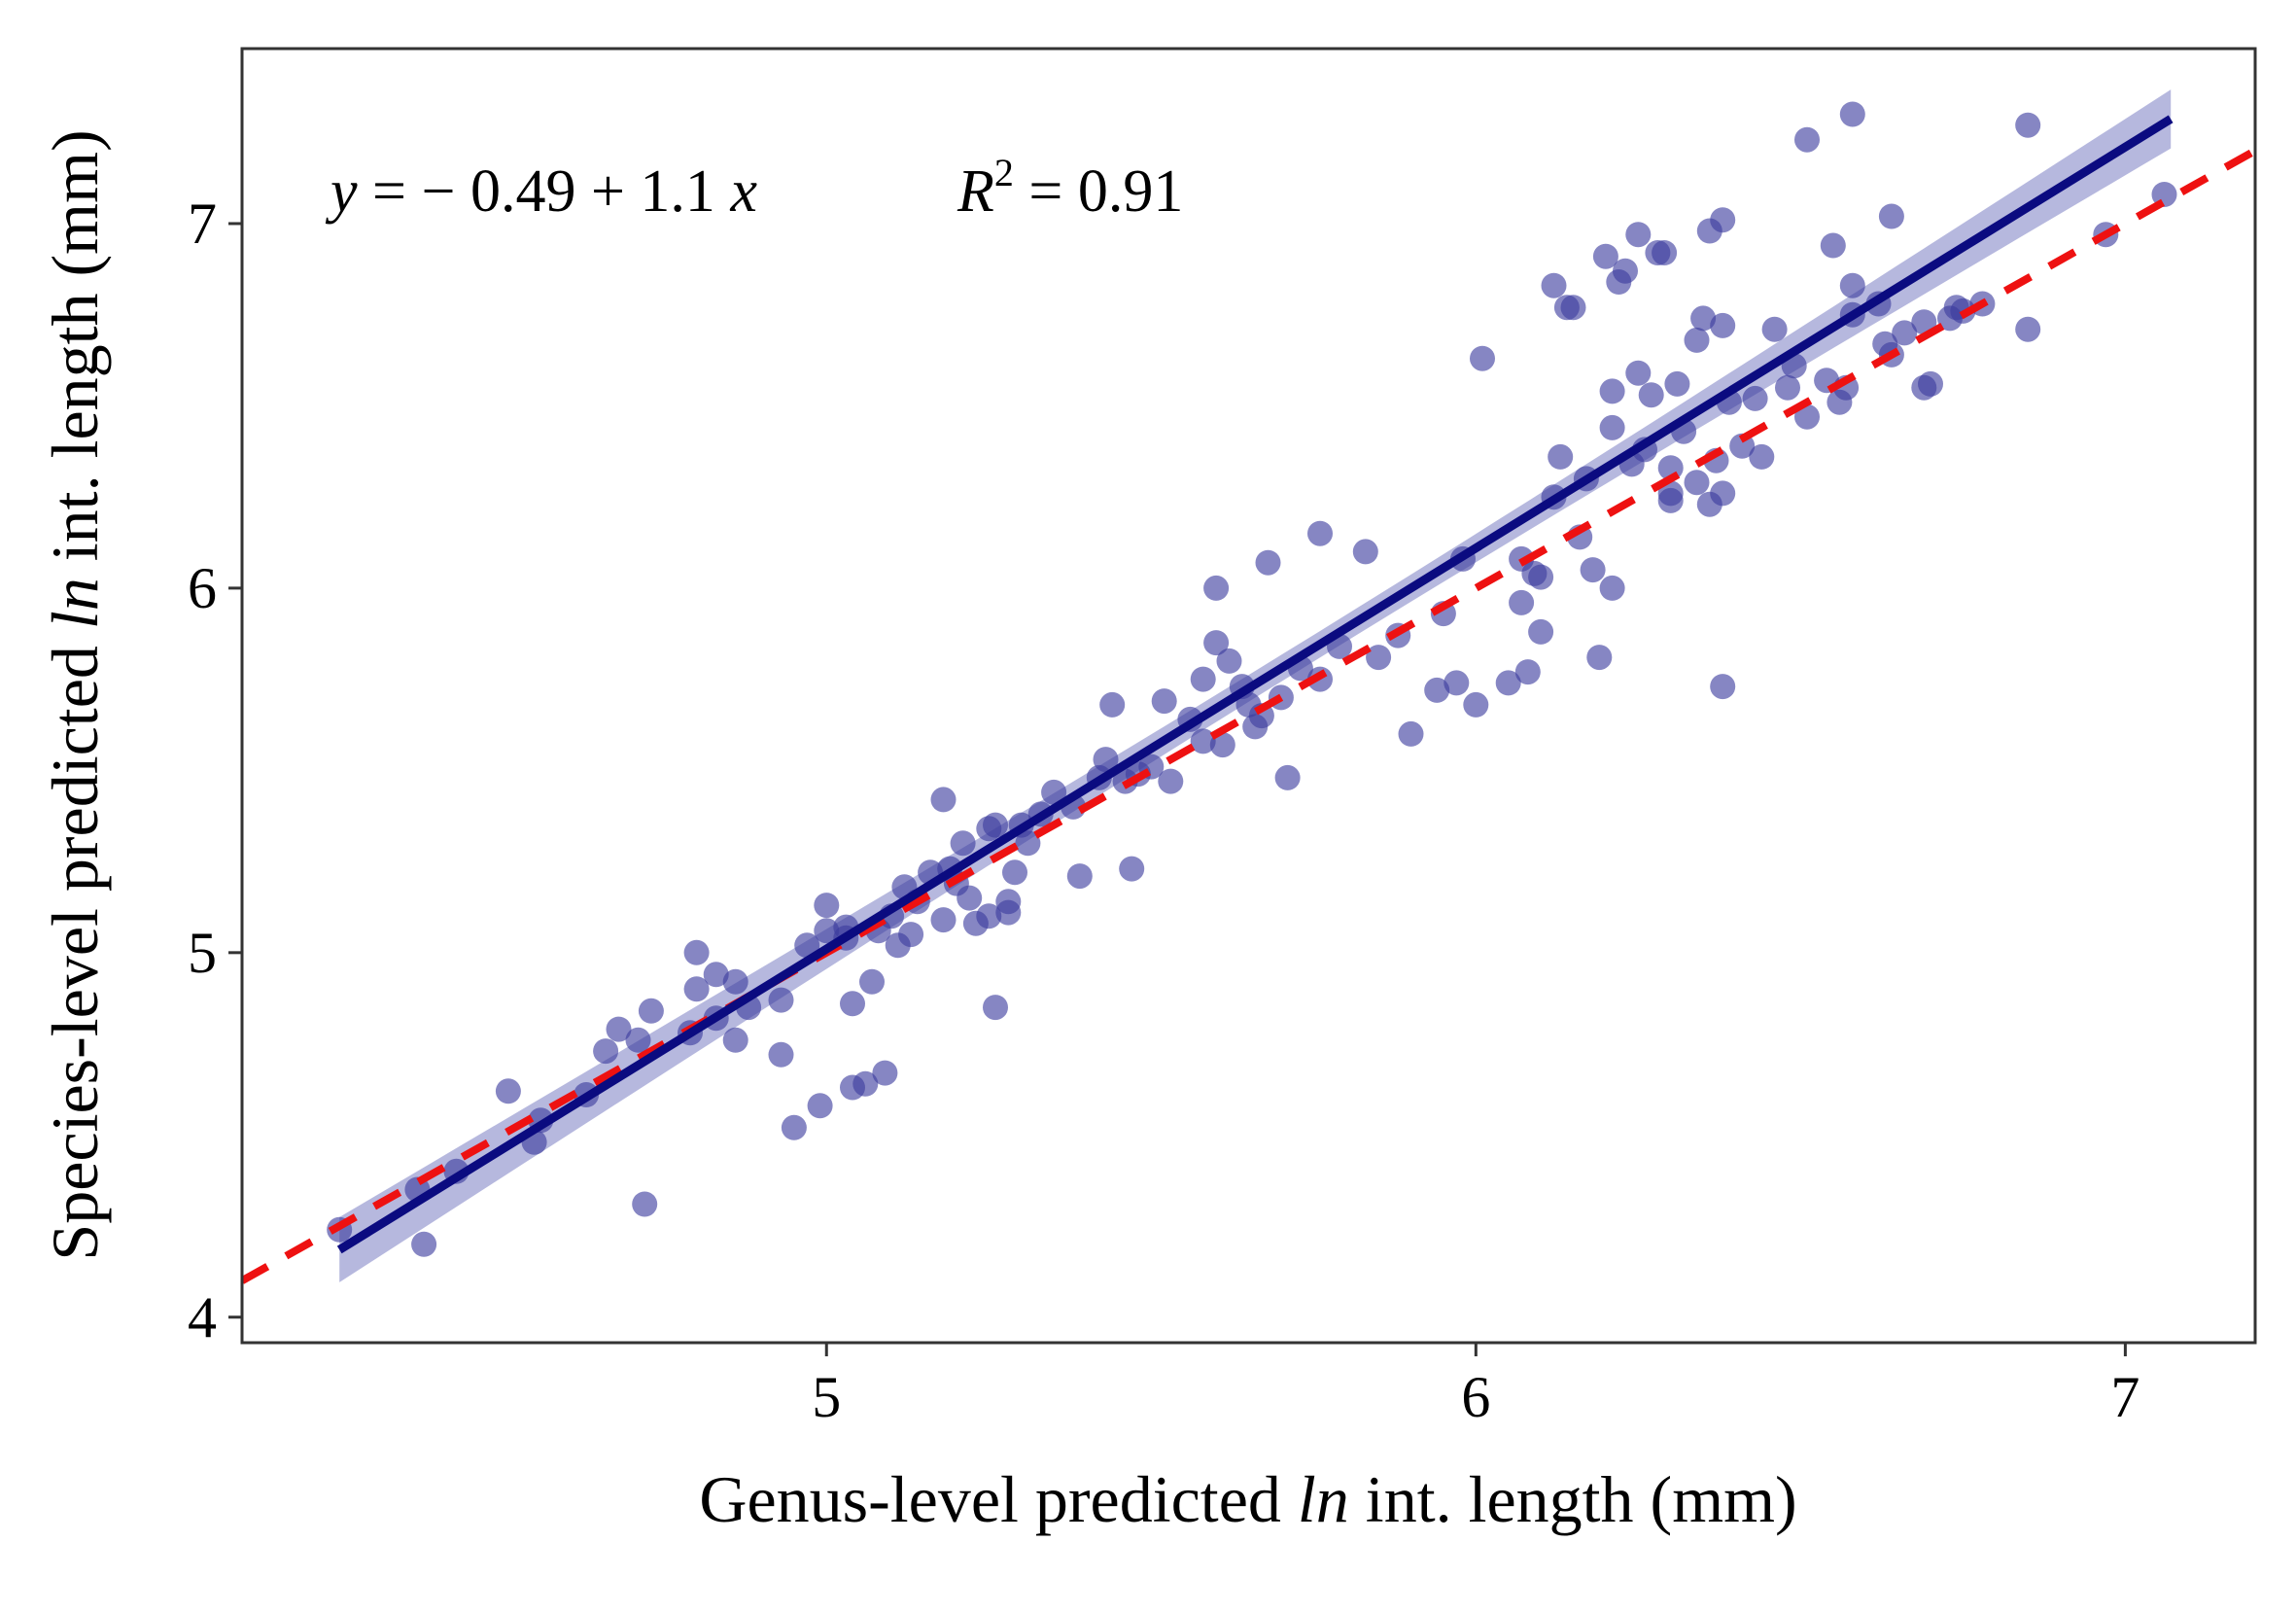  I want to click on y-axis-title-ln: ln, so click(75, 603).